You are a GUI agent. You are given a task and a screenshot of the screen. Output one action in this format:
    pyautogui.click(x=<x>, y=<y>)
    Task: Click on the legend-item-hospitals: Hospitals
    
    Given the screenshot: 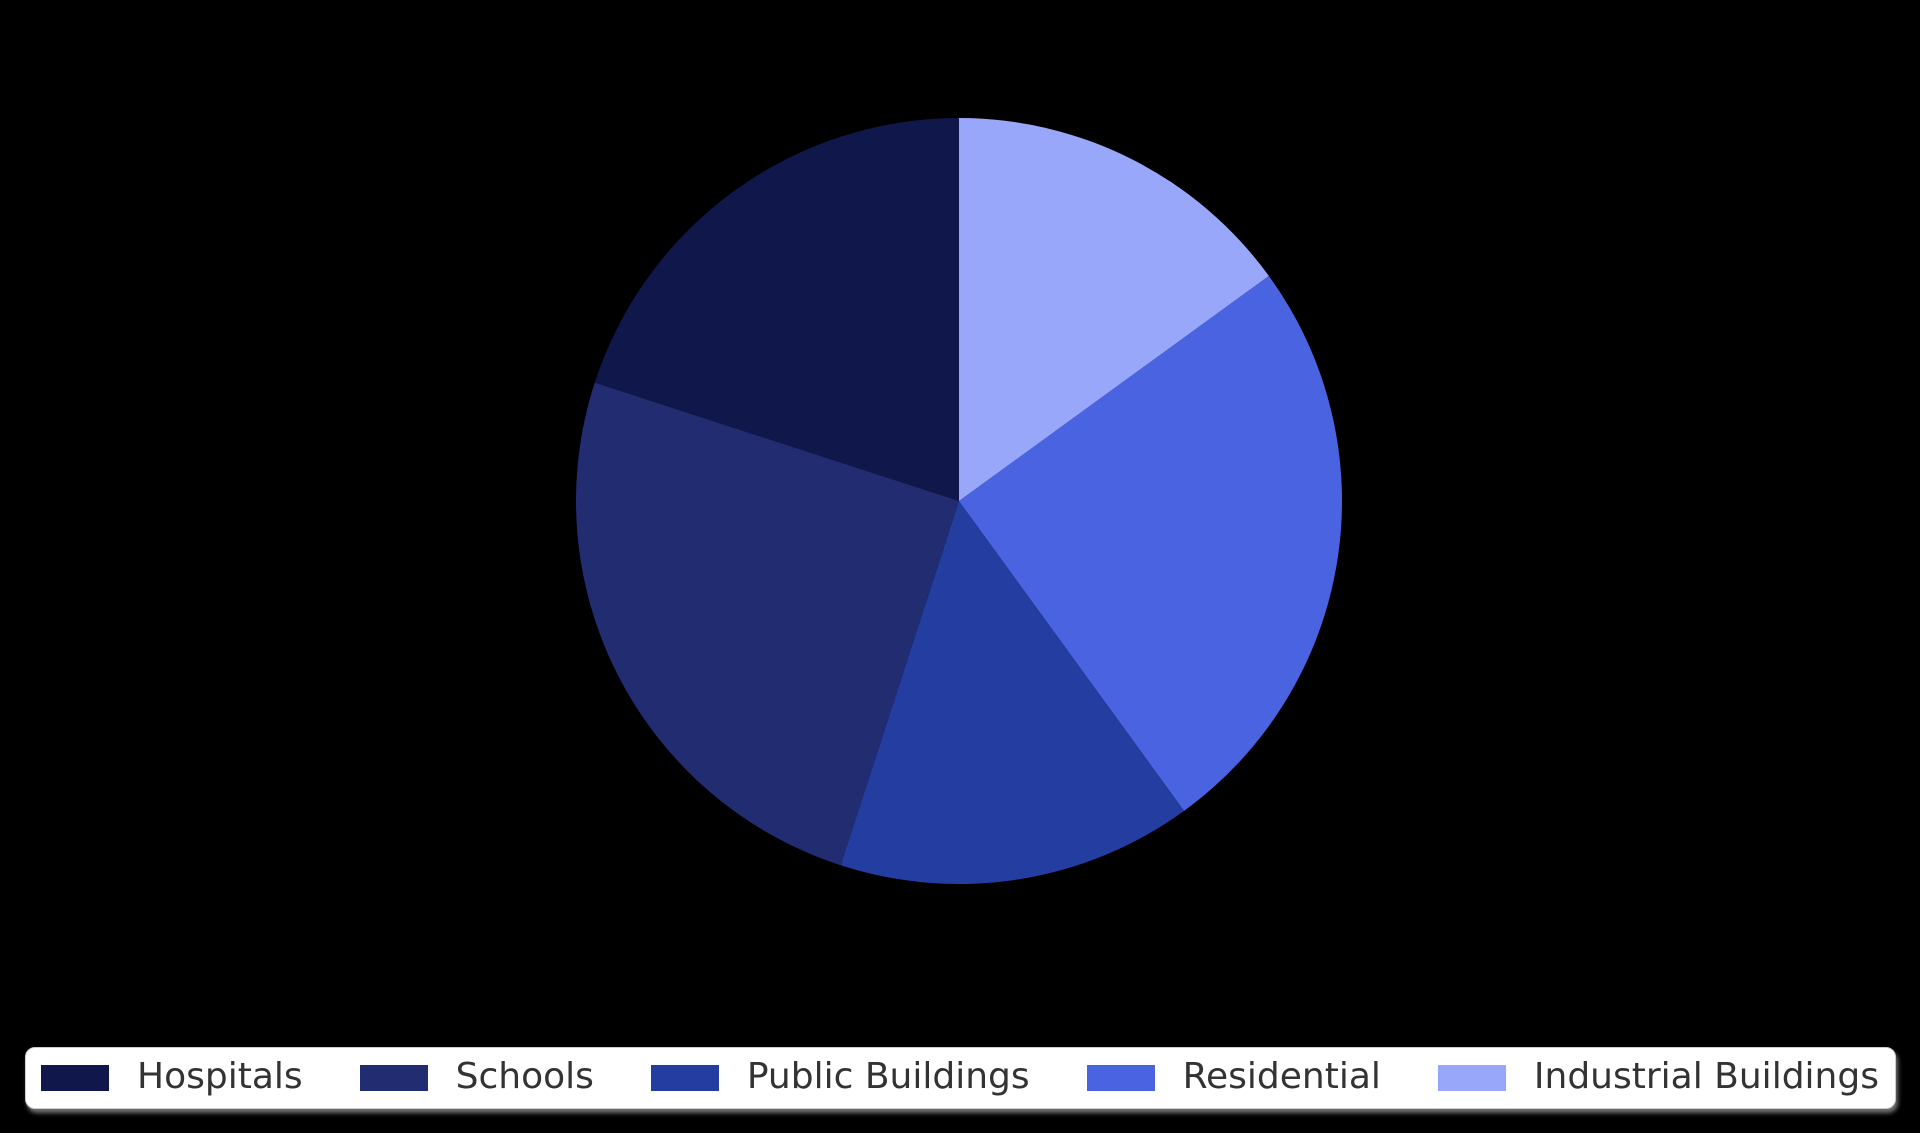 What is the action you would take?
    pyautogui.click(x=172, y=1078)
    